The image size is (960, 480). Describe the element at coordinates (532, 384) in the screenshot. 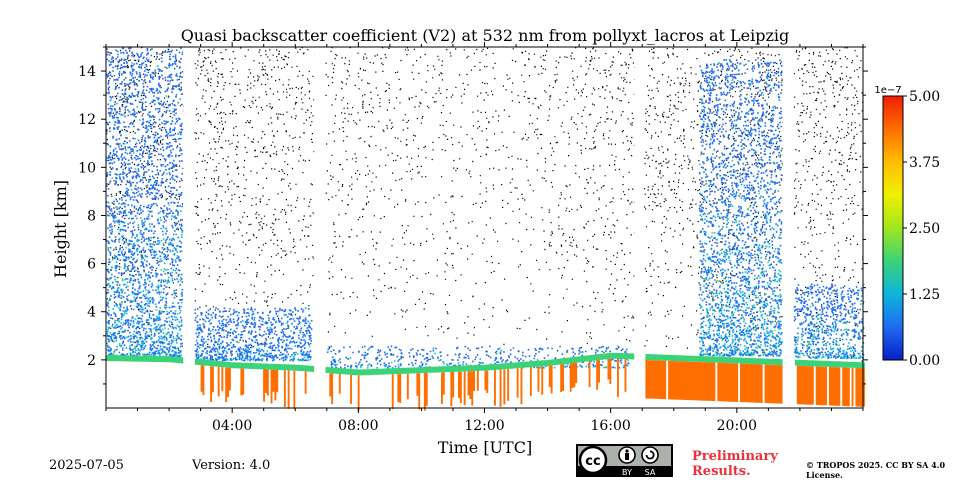

I see `boundary-layer-aerosol-band` at that location.